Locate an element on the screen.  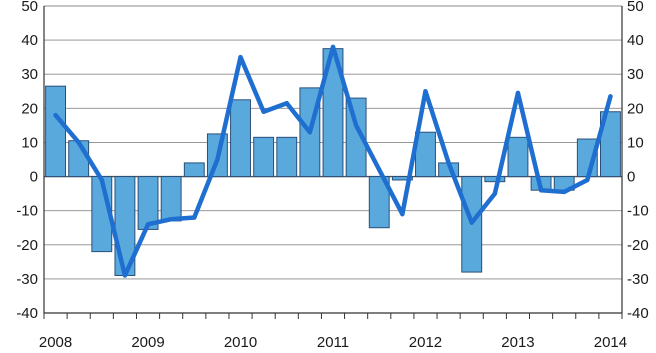
y-tick-label-left: 20 is located at coordinates (29, 108).